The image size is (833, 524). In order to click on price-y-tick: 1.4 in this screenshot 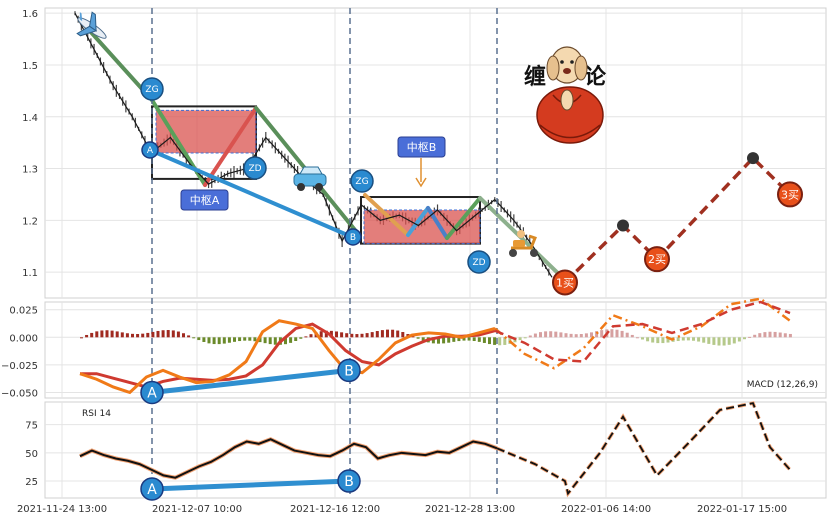, I will do `click(30, 118)`.